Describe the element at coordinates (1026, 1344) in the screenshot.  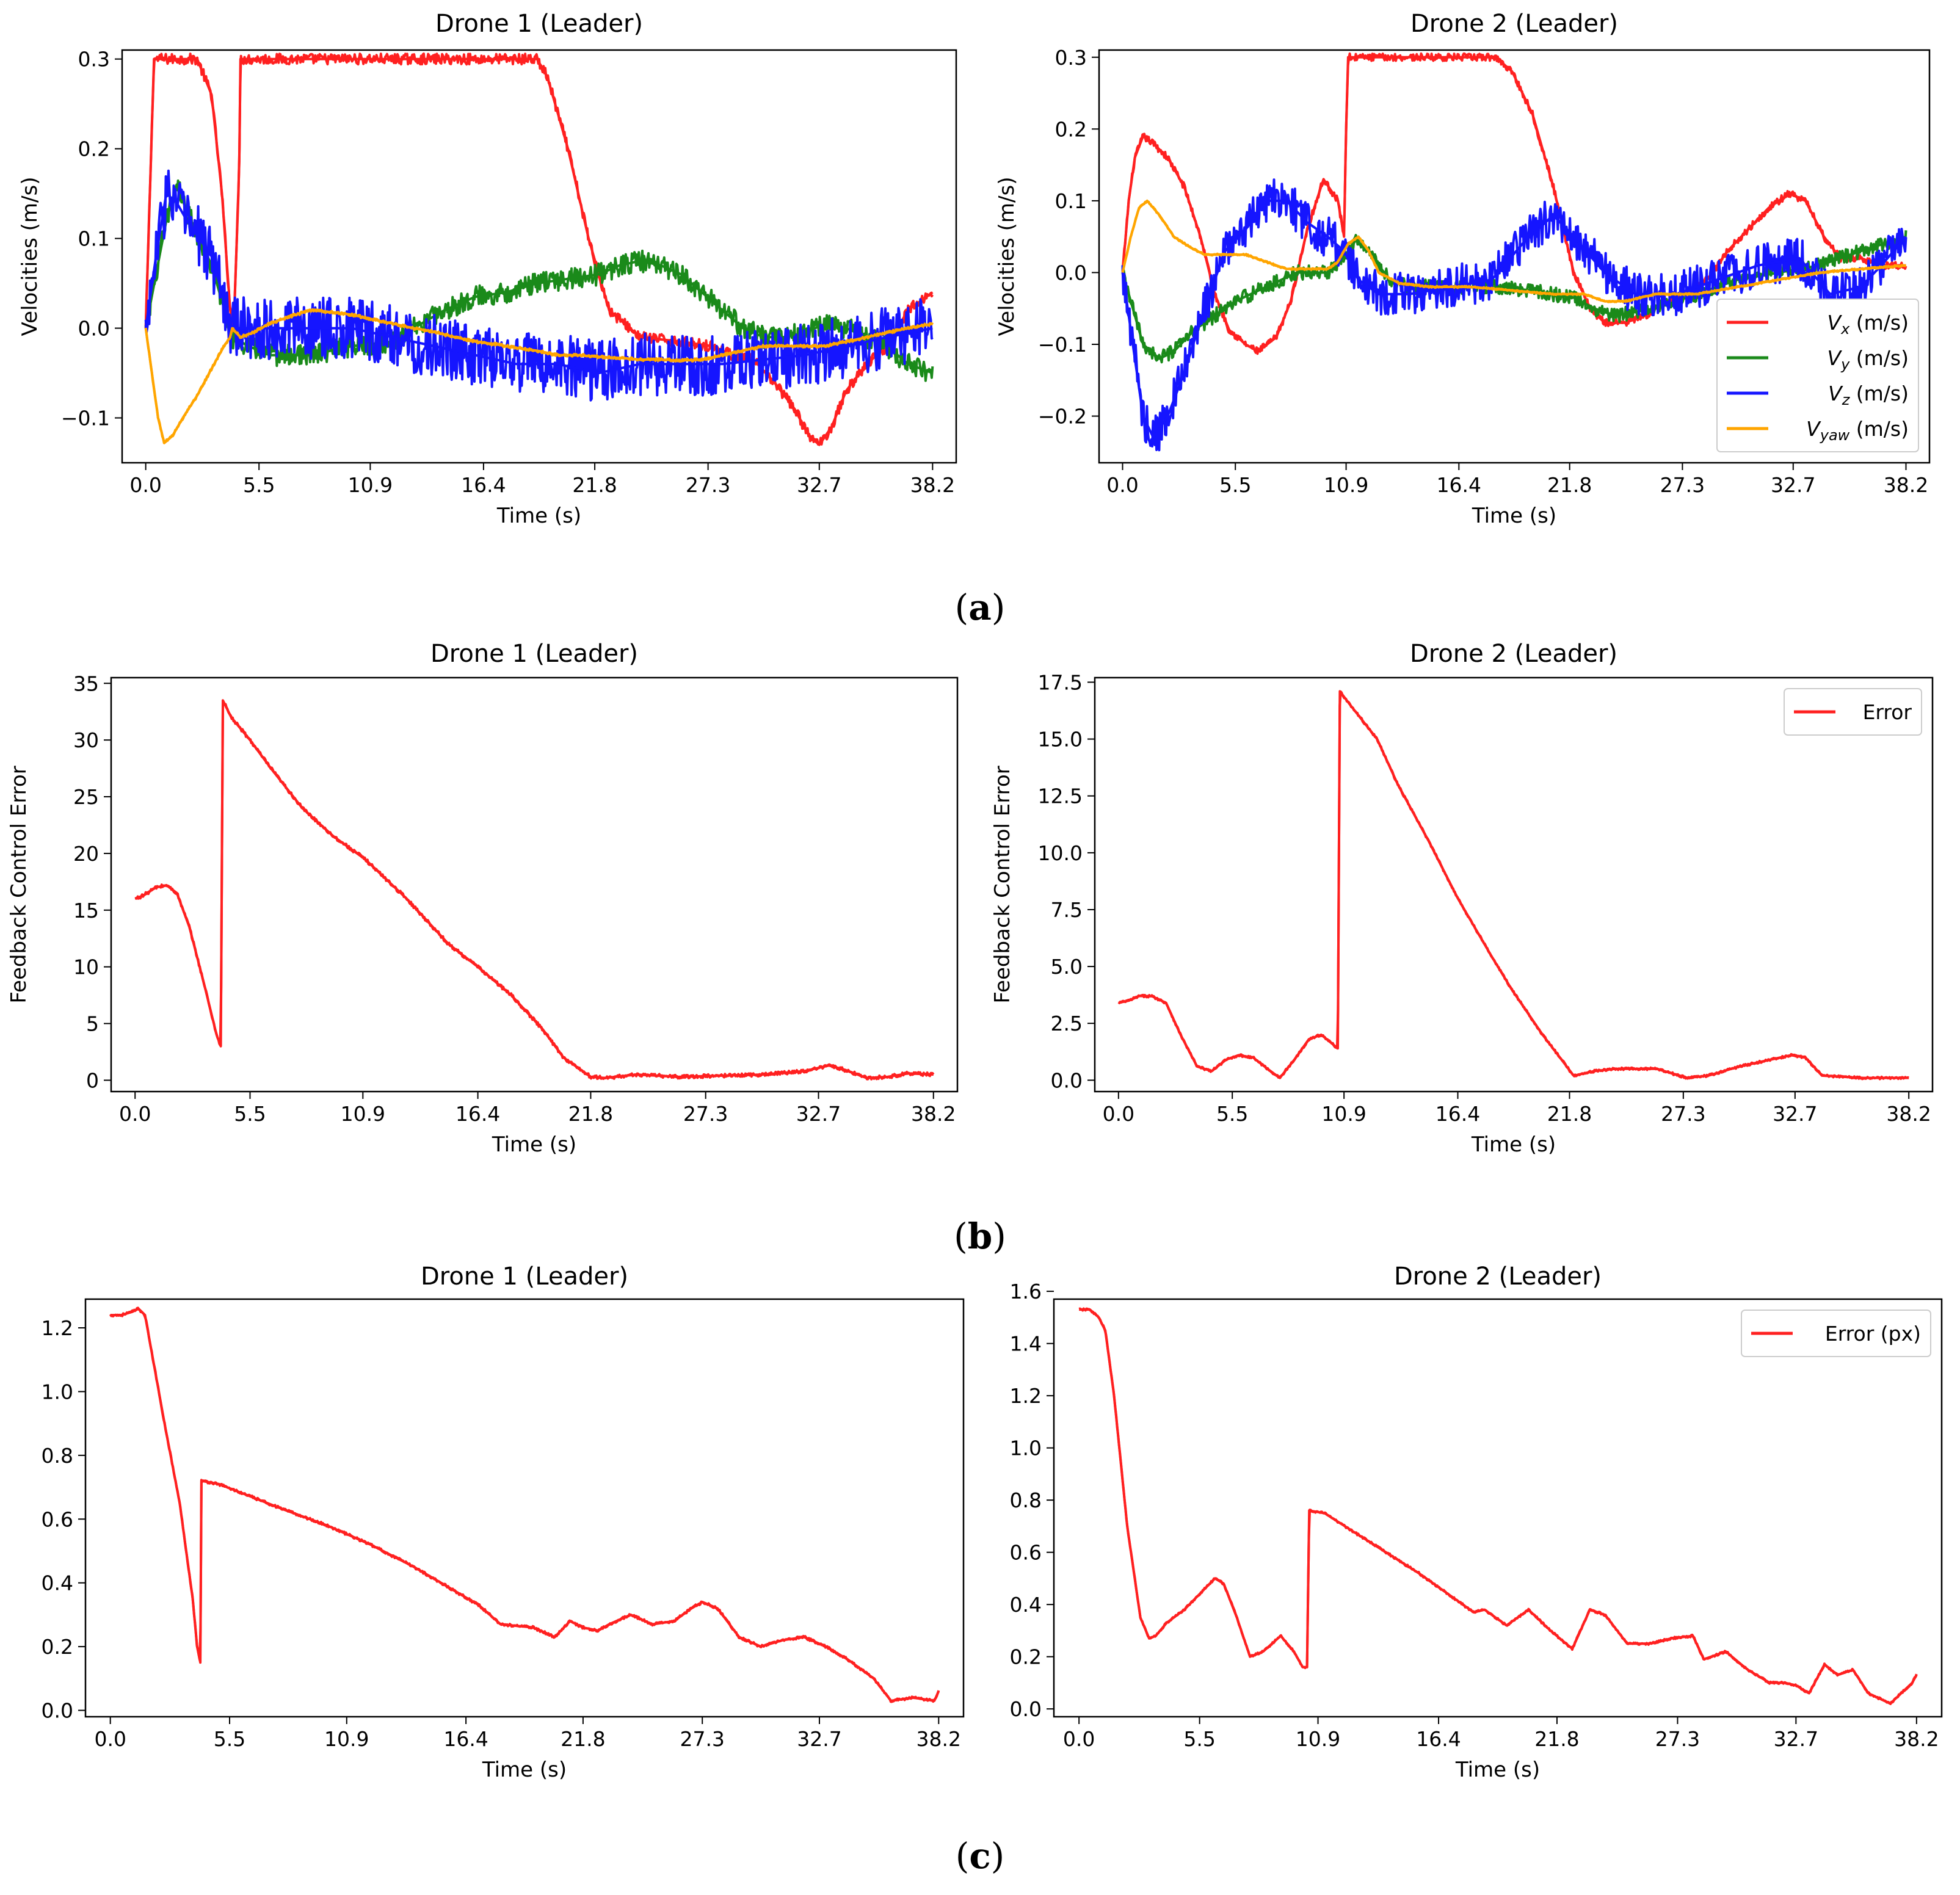
I see `y-tick-label: 1.4` at that location.